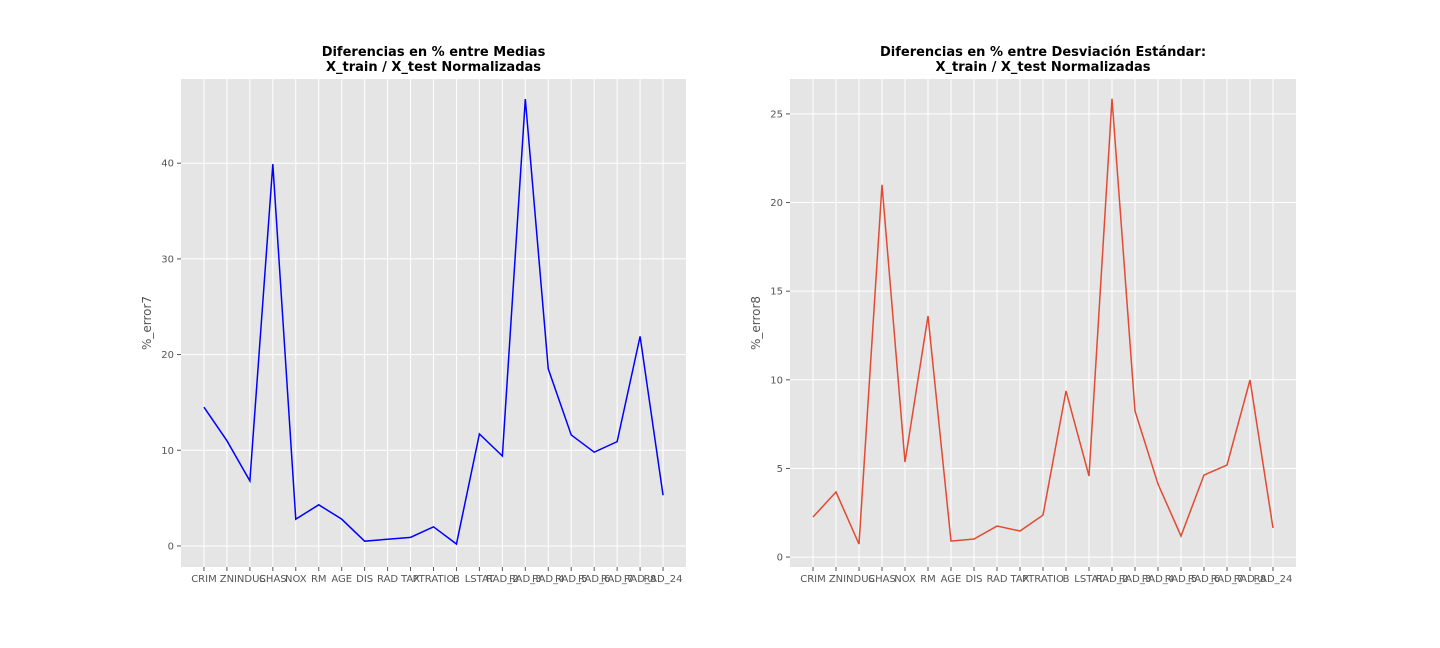 The width and height of the screenshot is (1440, 648). What do you see at coordinates (776, 292) in the screenshot?
I see `y-tick-label: 15` at bounding box center [776, 292].